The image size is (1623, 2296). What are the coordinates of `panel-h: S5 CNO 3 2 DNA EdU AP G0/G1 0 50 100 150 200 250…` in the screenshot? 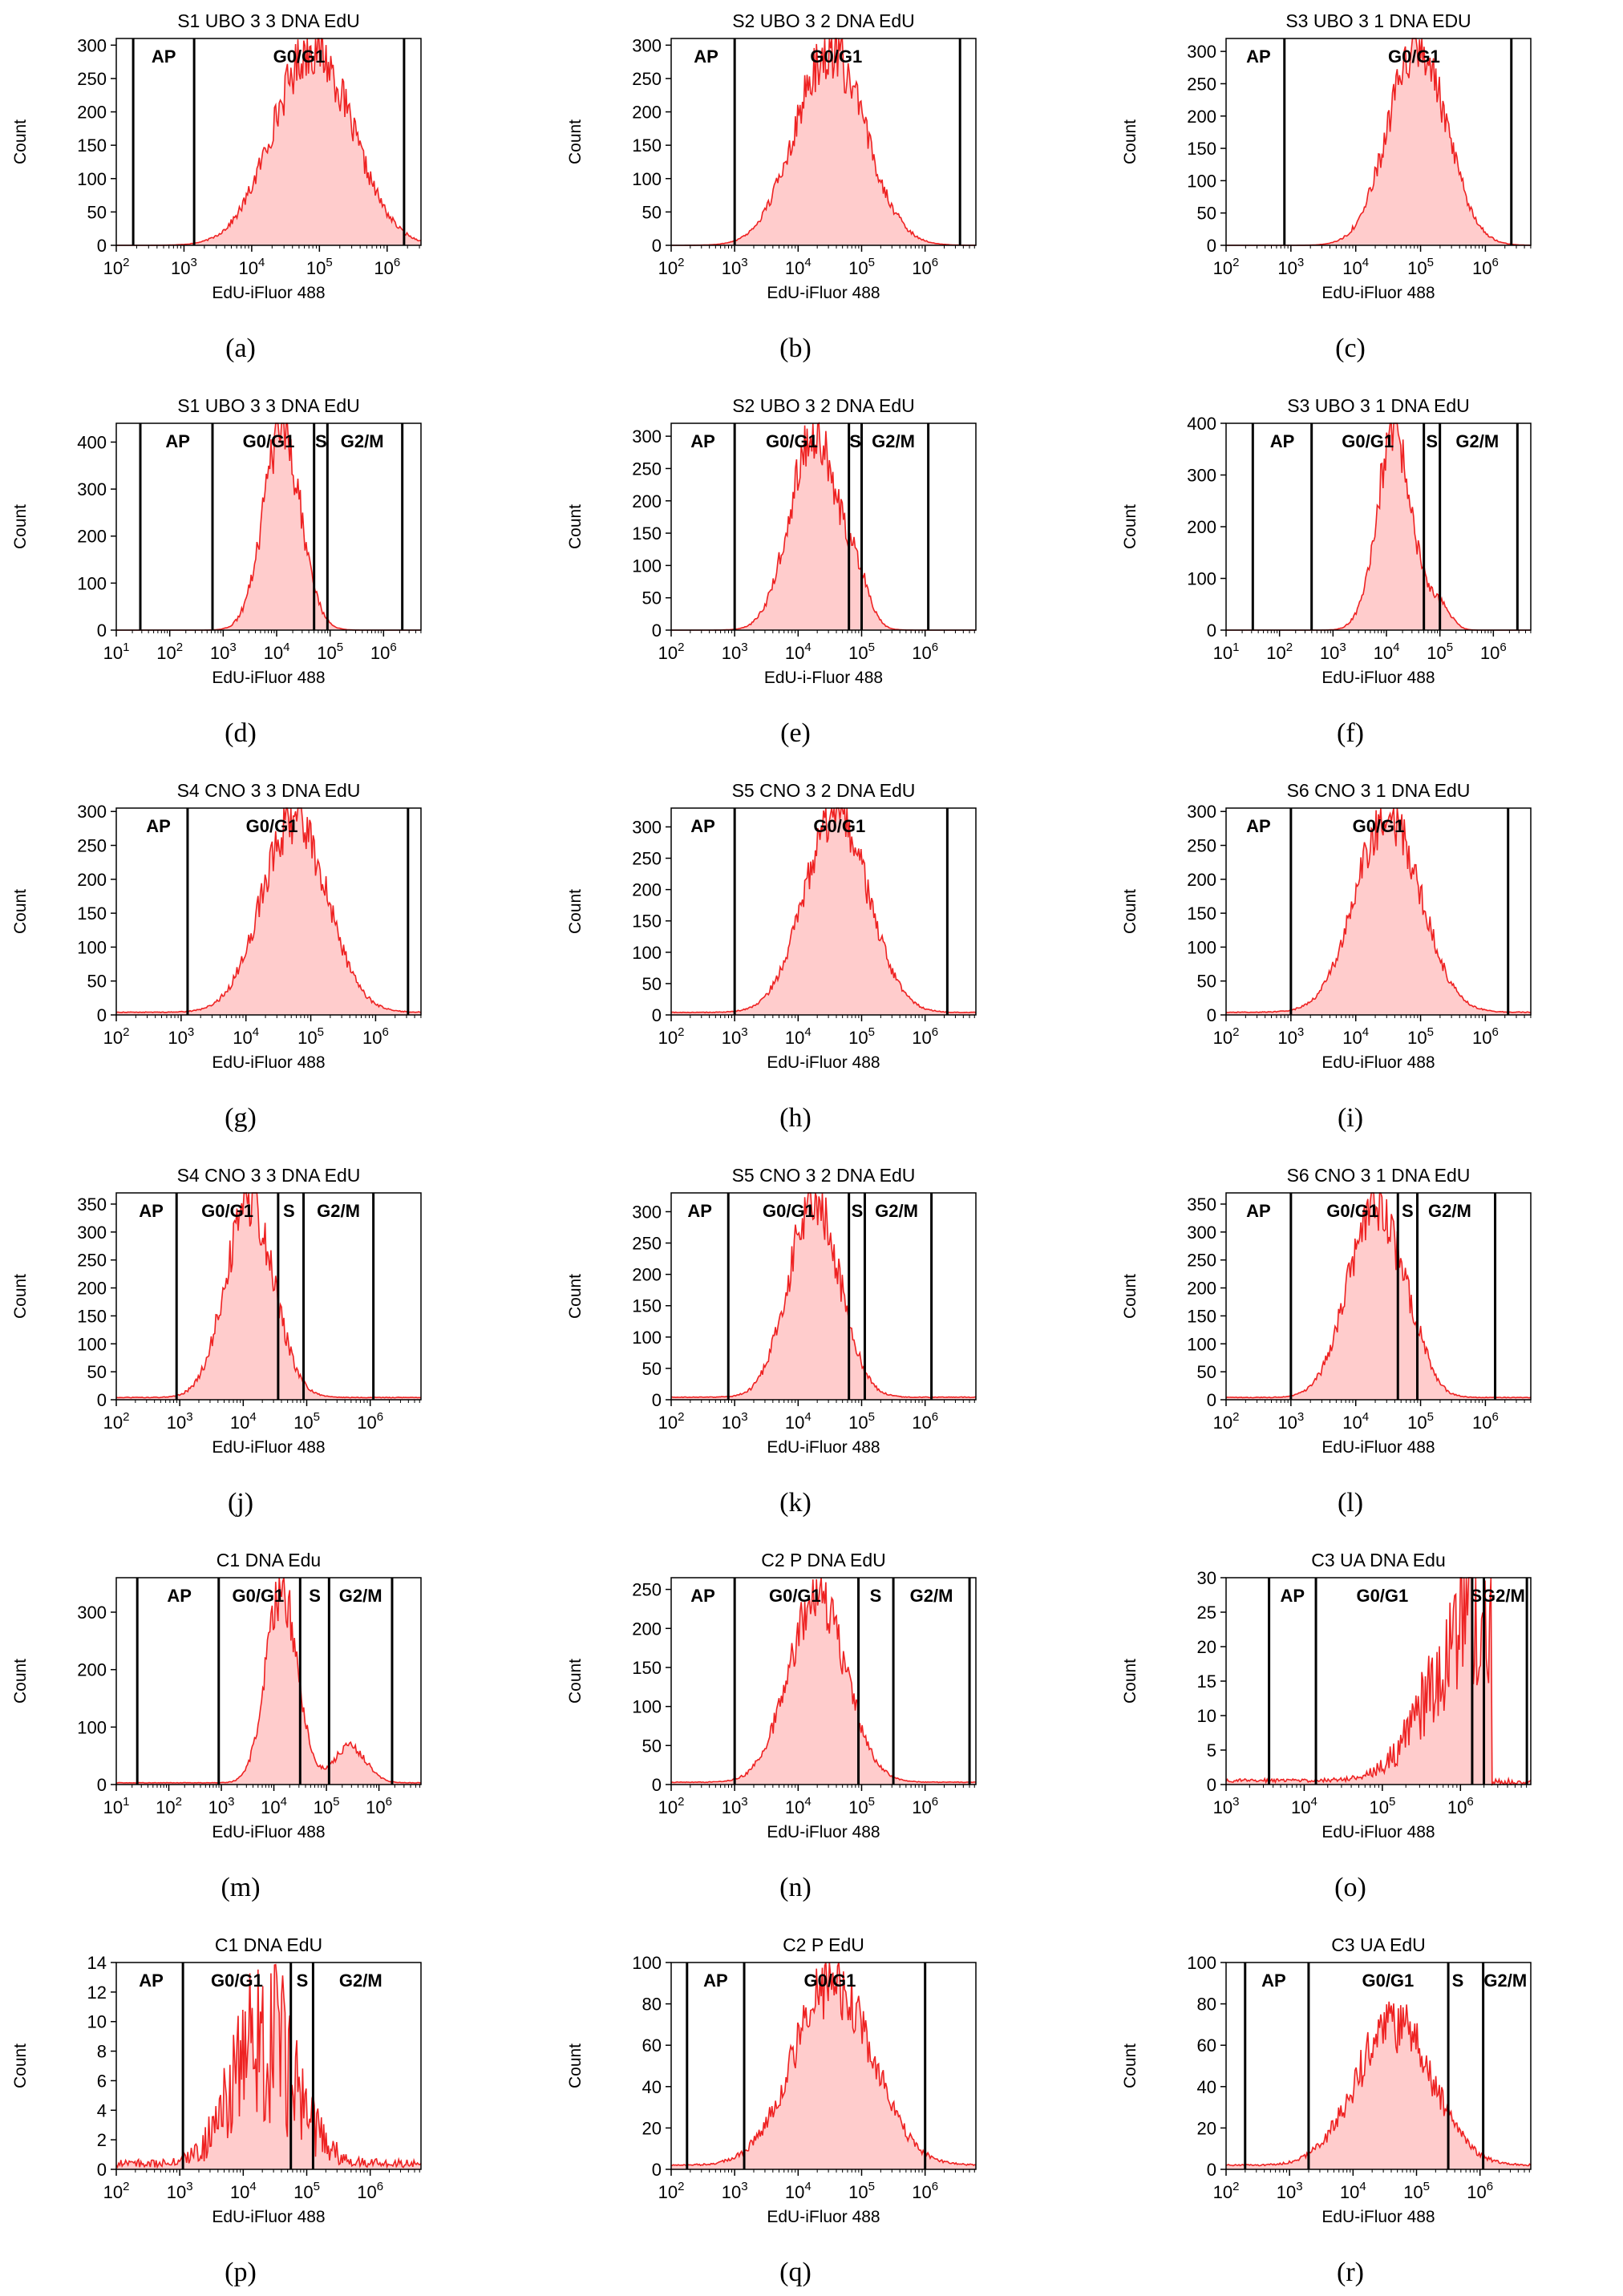 It's located at (795, 957).